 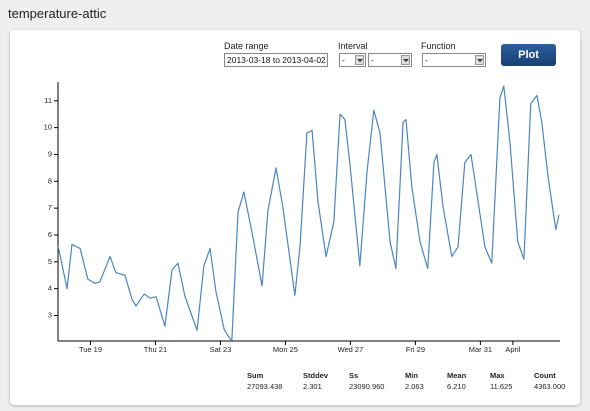 What do you see at coordinates (50, 180) in the screenshot?
I see `y-tick-label: 8` at bounding box center [50, 180].